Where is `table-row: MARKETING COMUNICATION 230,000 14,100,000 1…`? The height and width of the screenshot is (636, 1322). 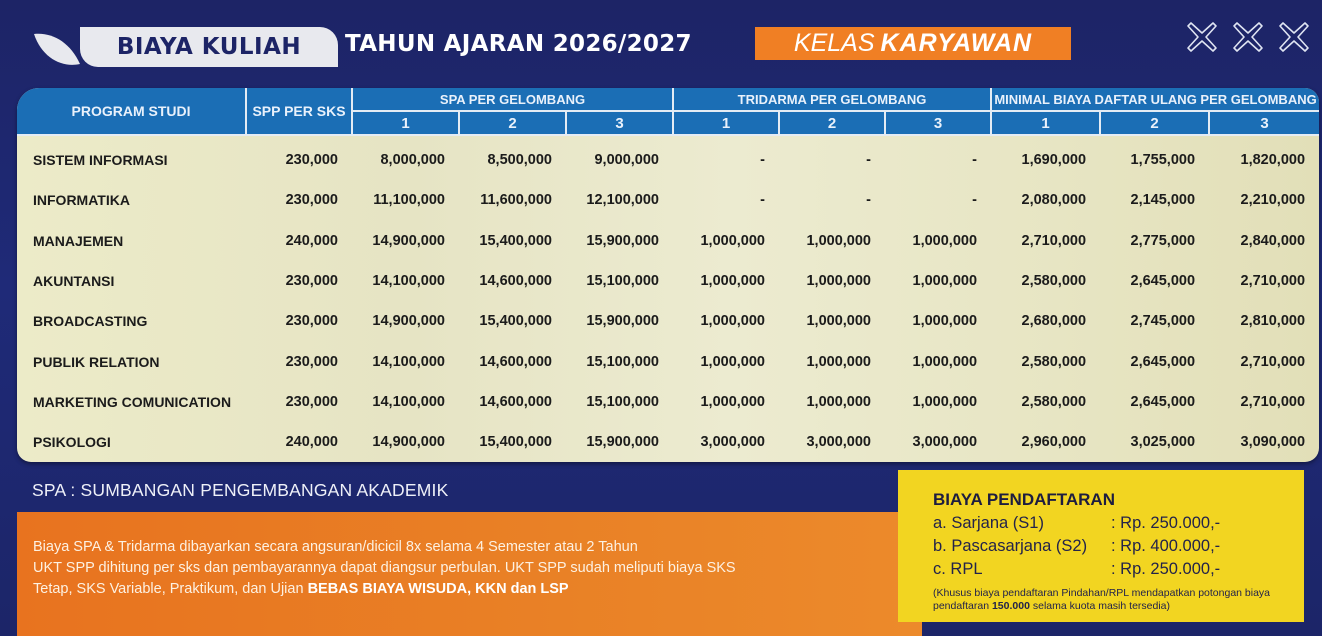 table-row: MARKETING COMUNICATION 230,000 14,100,000 1… is located at coordinates (668, 402).